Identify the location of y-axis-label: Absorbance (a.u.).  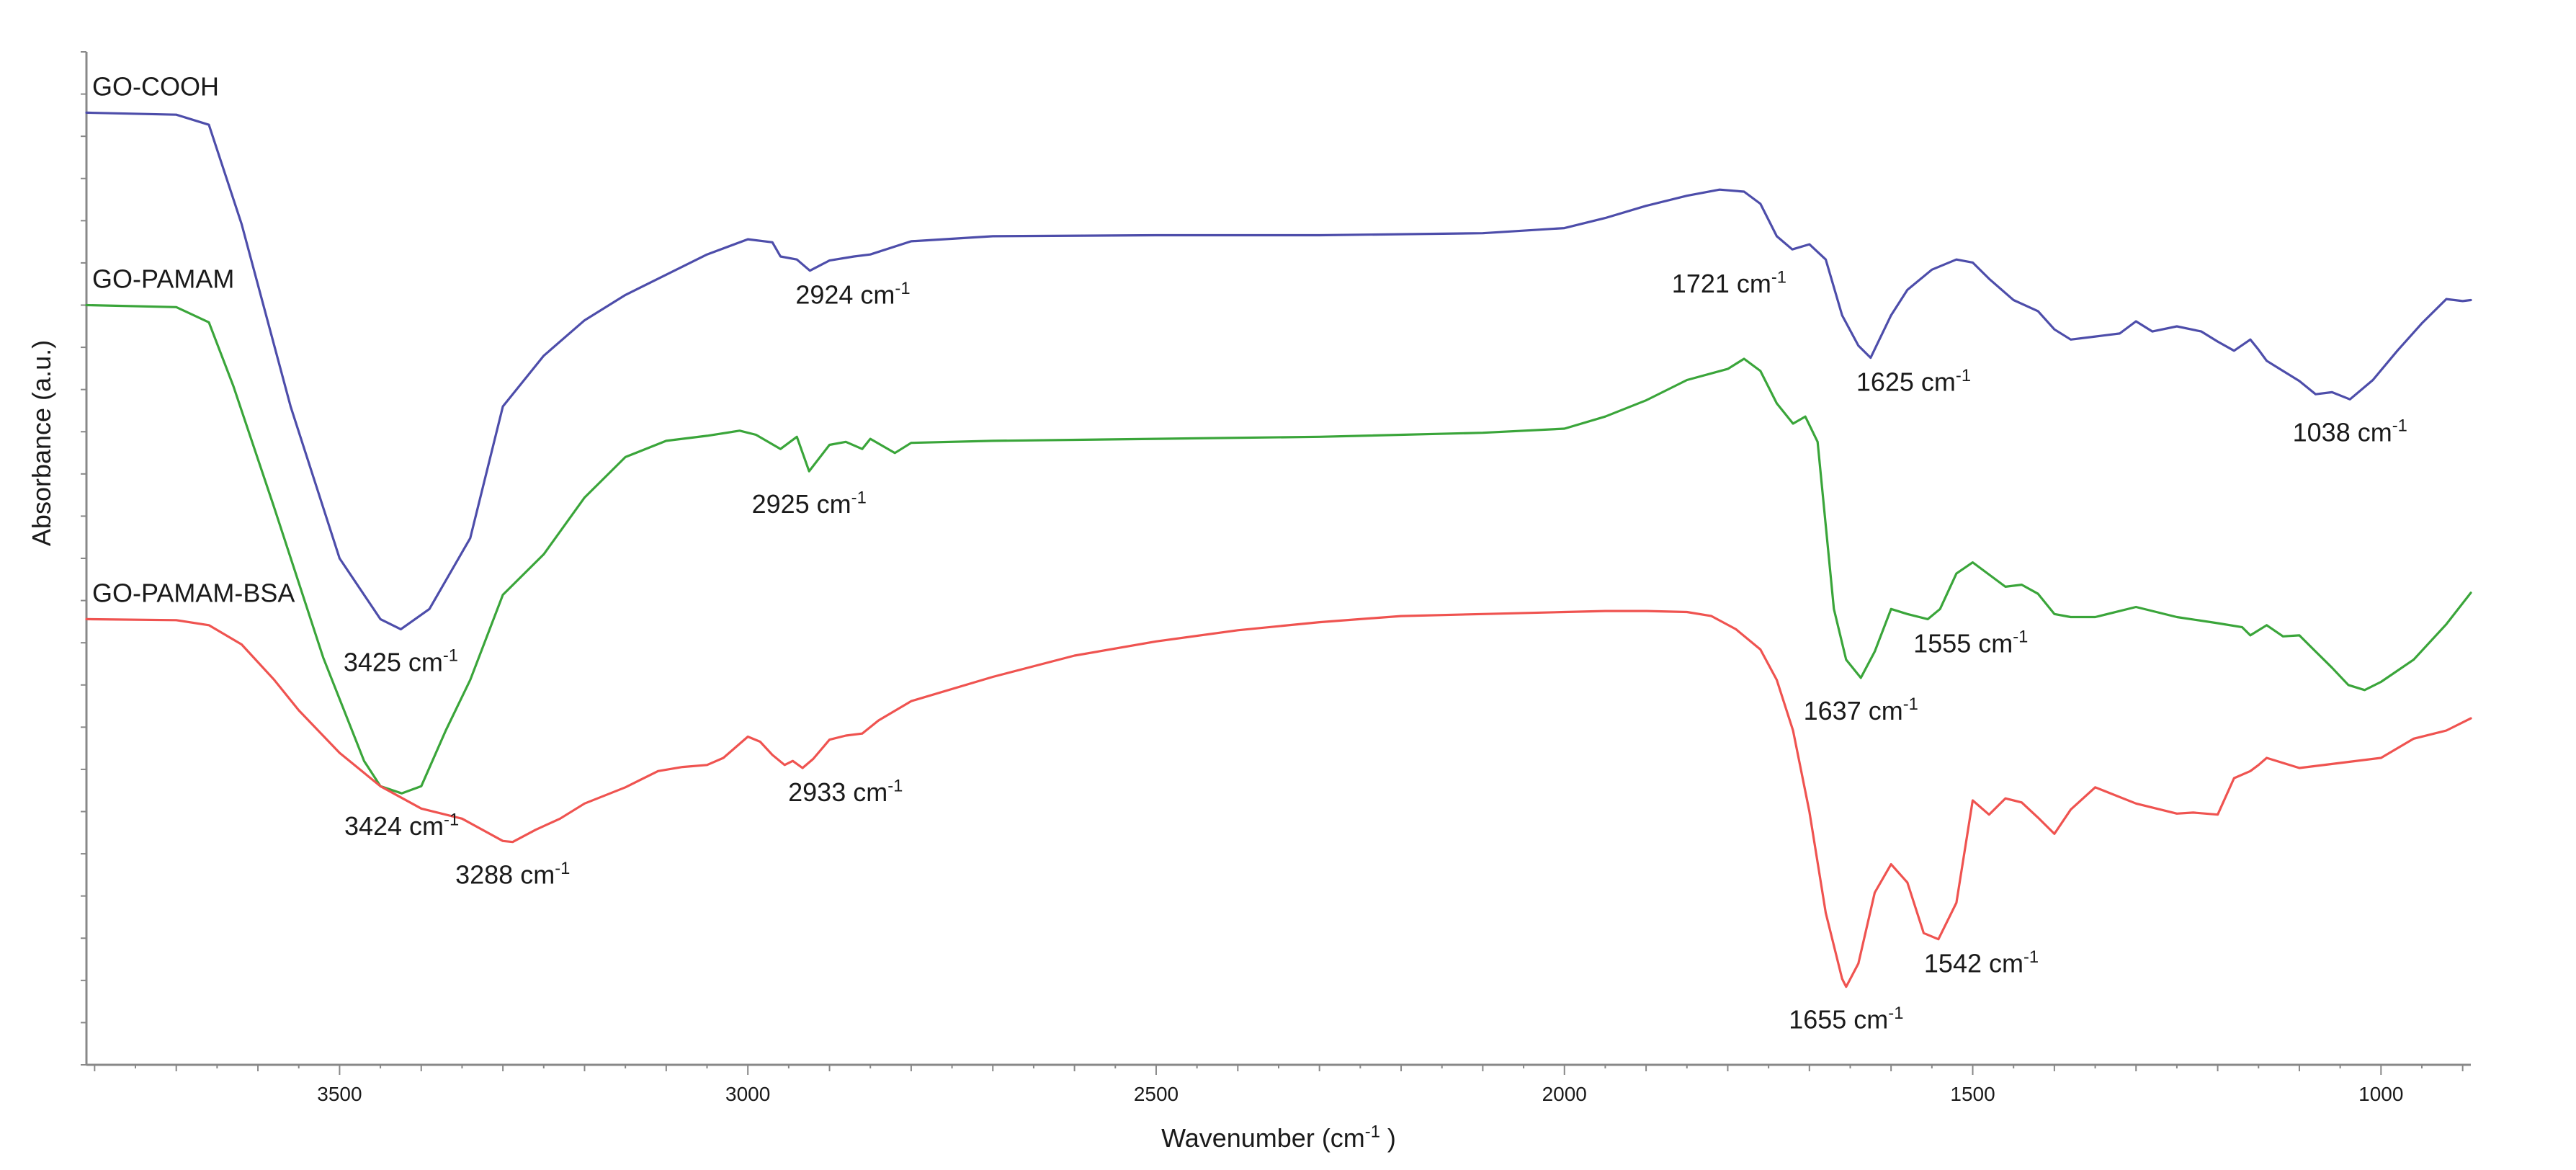
(41, 443).